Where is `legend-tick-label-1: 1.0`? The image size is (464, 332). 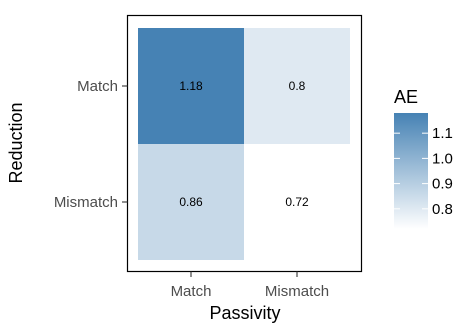
legend-tick-label-1: 1.0 is located at coordinates (442, 158).